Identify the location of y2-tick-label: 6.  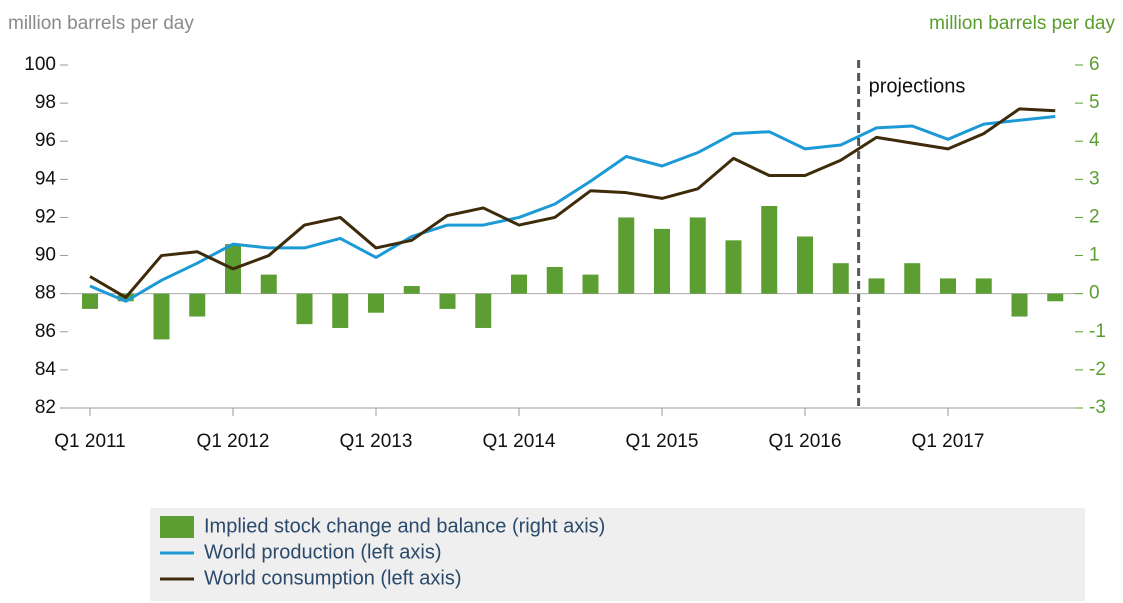
(1094, 64).